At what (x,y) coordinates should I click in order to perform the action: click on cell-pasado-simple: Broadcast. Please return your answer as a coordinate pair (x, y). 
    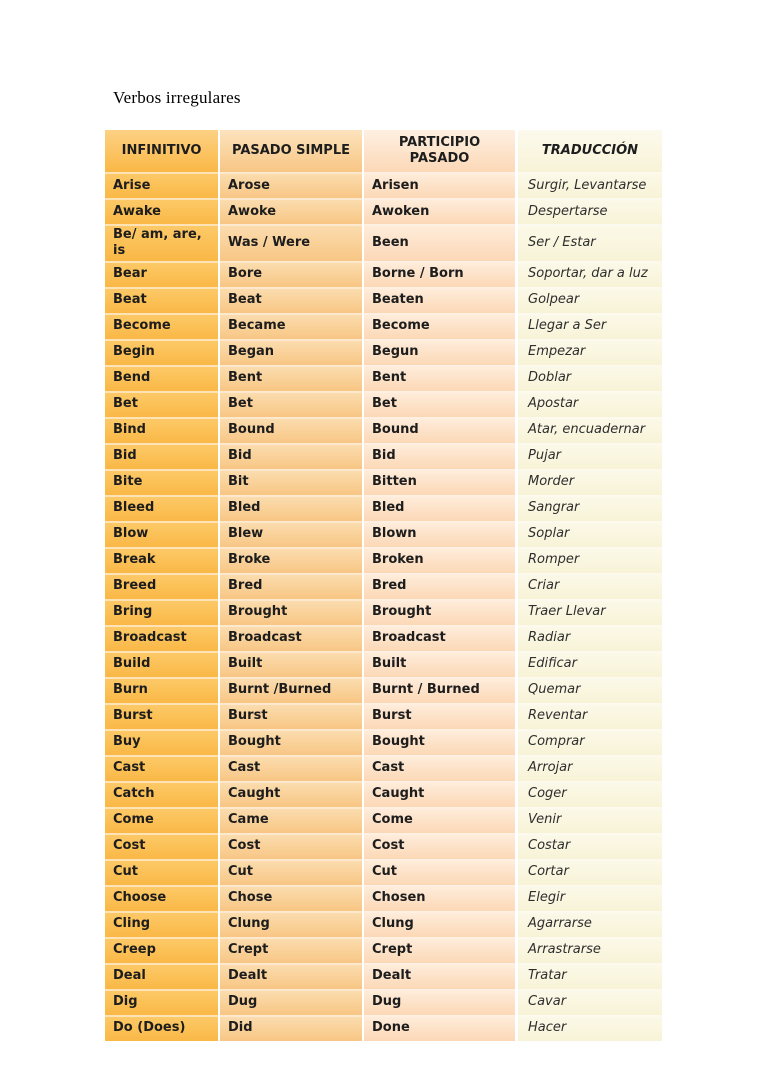
    Looking at the image, I should click on (290, 637).